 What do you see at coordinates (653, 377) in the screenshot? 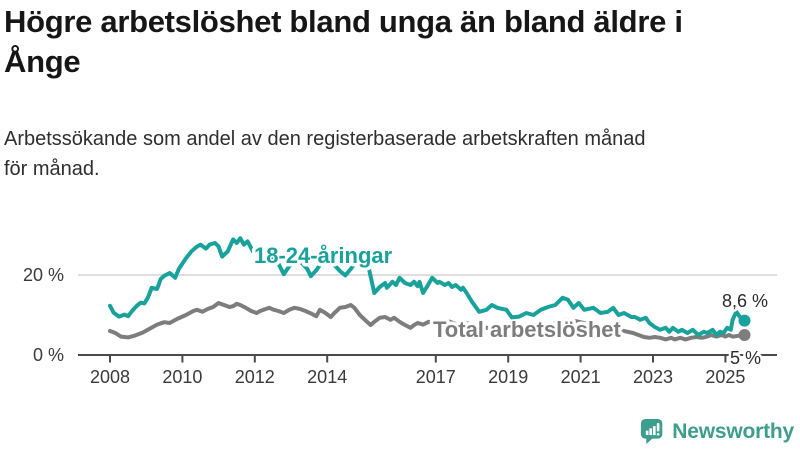
I see `x-tick-label: 2023` at bounding box center [653, 377].